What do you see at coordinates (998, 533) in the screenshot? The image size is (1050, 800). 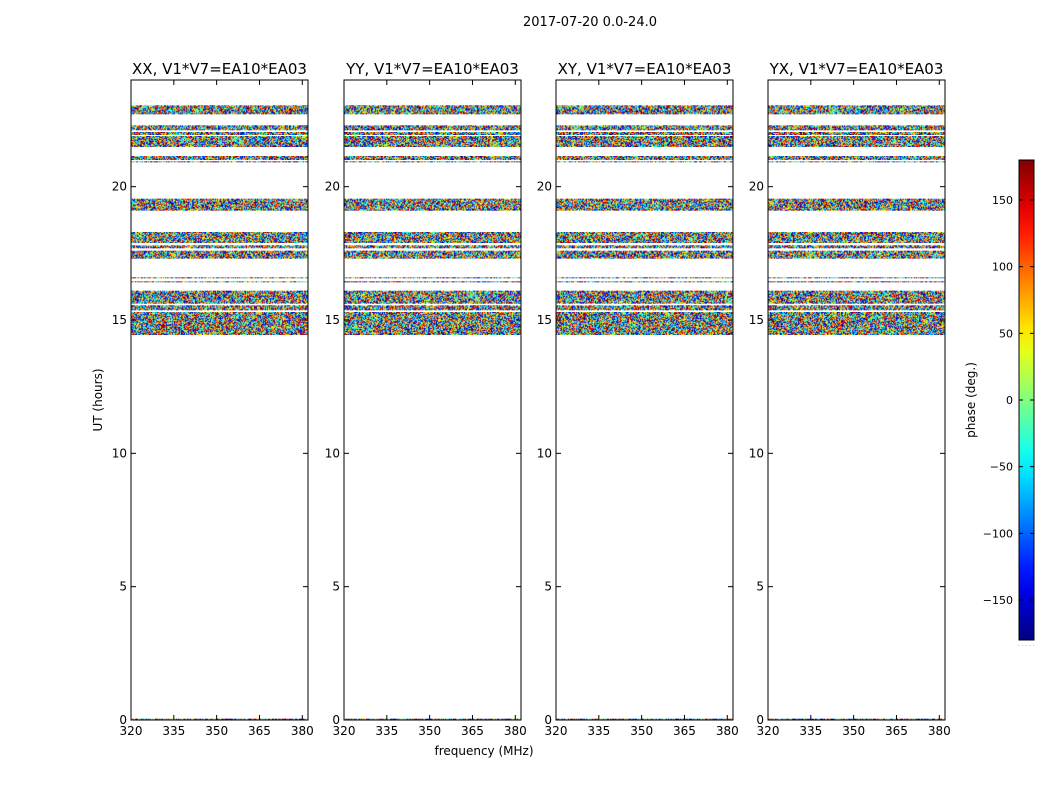 I see `colorbar-tick-label: −100` at bounding box center [998, 533].